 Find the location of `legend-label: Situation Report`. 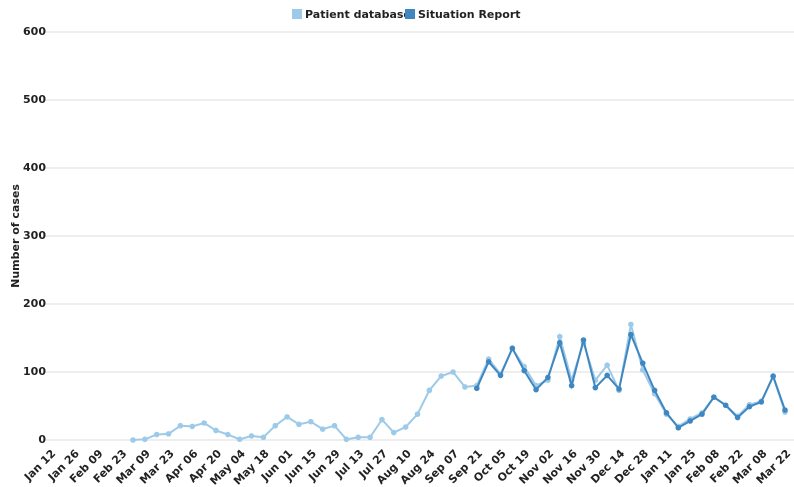

legend-label: Situation Report is located at coordinates (469, 14).